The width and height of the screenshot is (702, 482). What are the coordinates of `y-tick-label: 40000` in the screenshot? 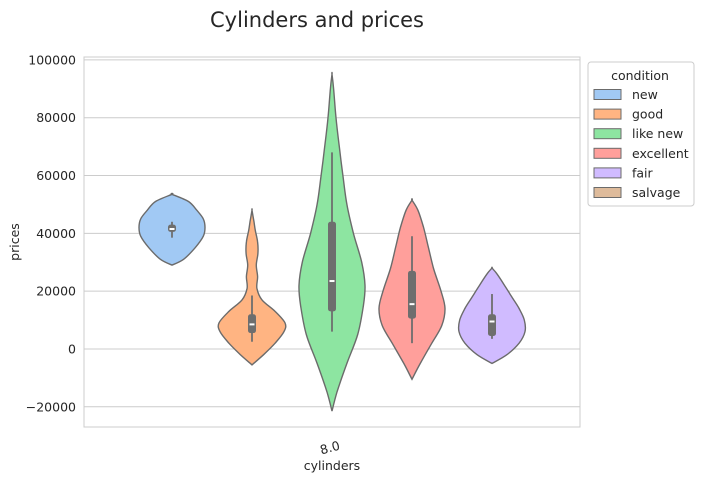 It's located at (56, 233).